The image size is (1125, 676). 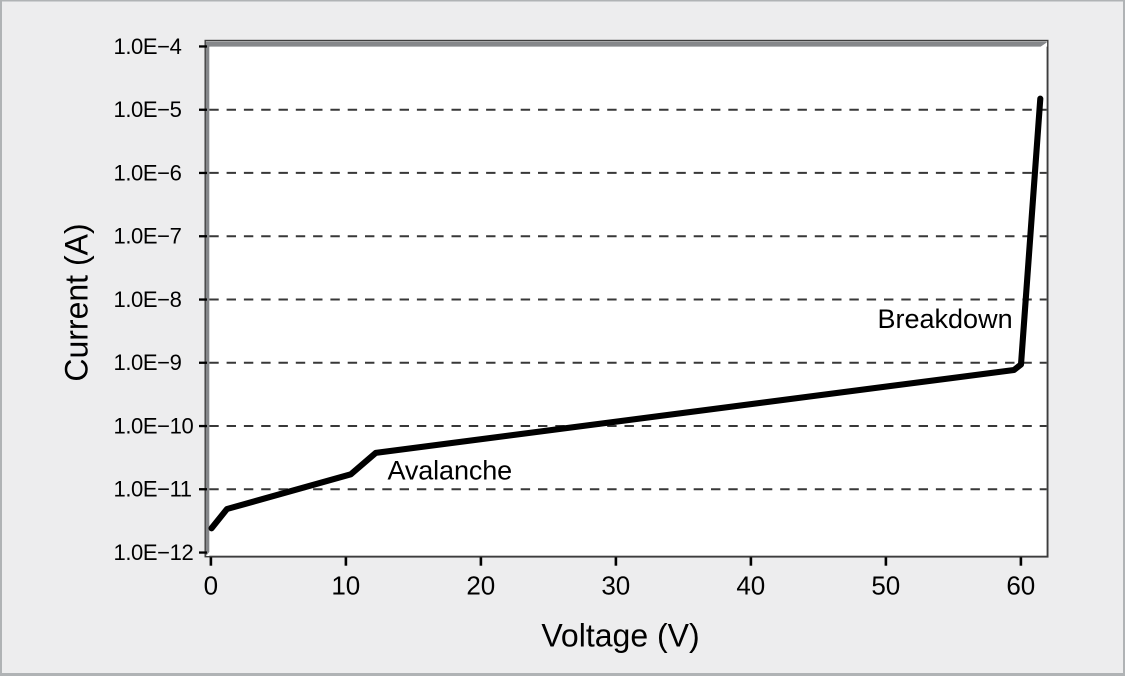 I want to click on svg-text: Avalanche, so click(x=450, y=470).